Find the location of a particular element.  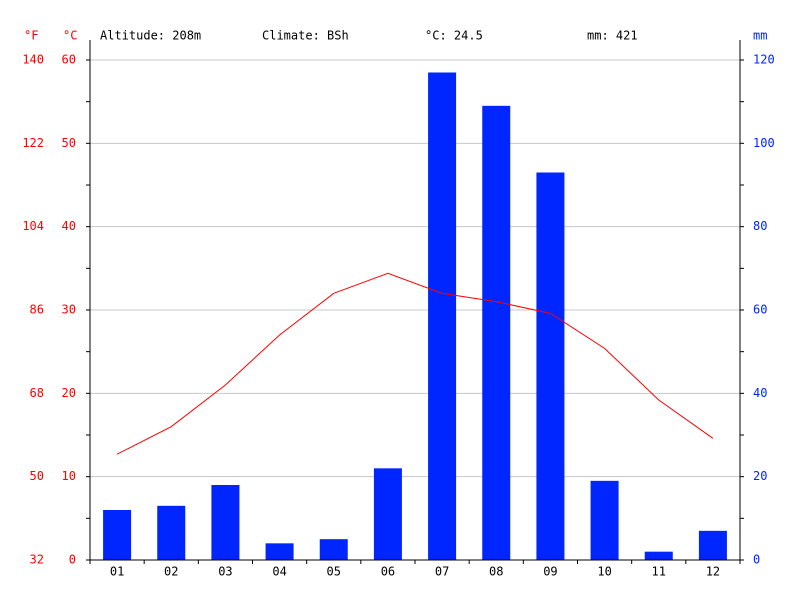

y-tick-label: 10 is located at coordinates (69, 476).